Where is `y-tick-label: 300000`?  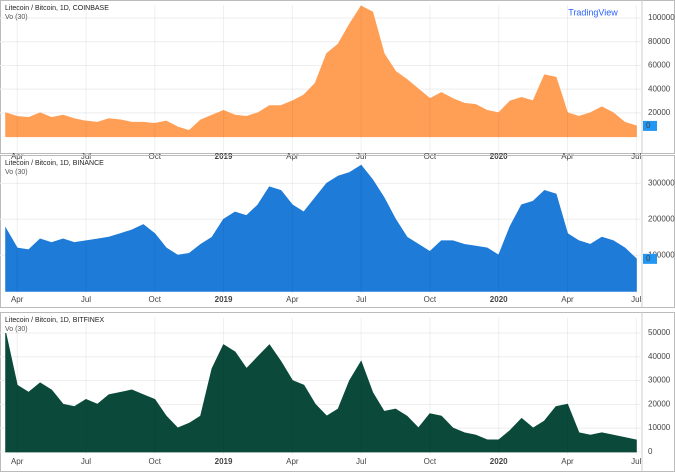
y-tick-label: 300000 is located at coordinates (661, 182).